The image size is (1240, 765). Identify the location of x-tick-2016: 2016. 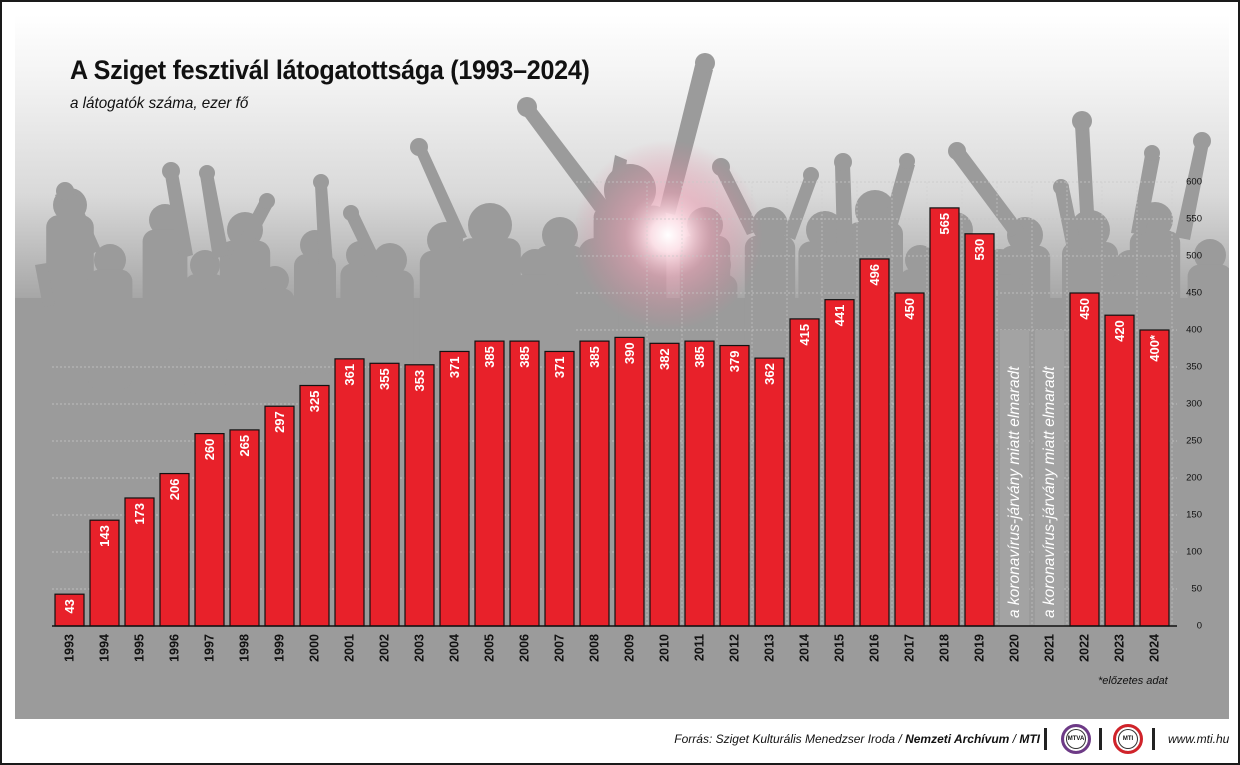
(875, 648).